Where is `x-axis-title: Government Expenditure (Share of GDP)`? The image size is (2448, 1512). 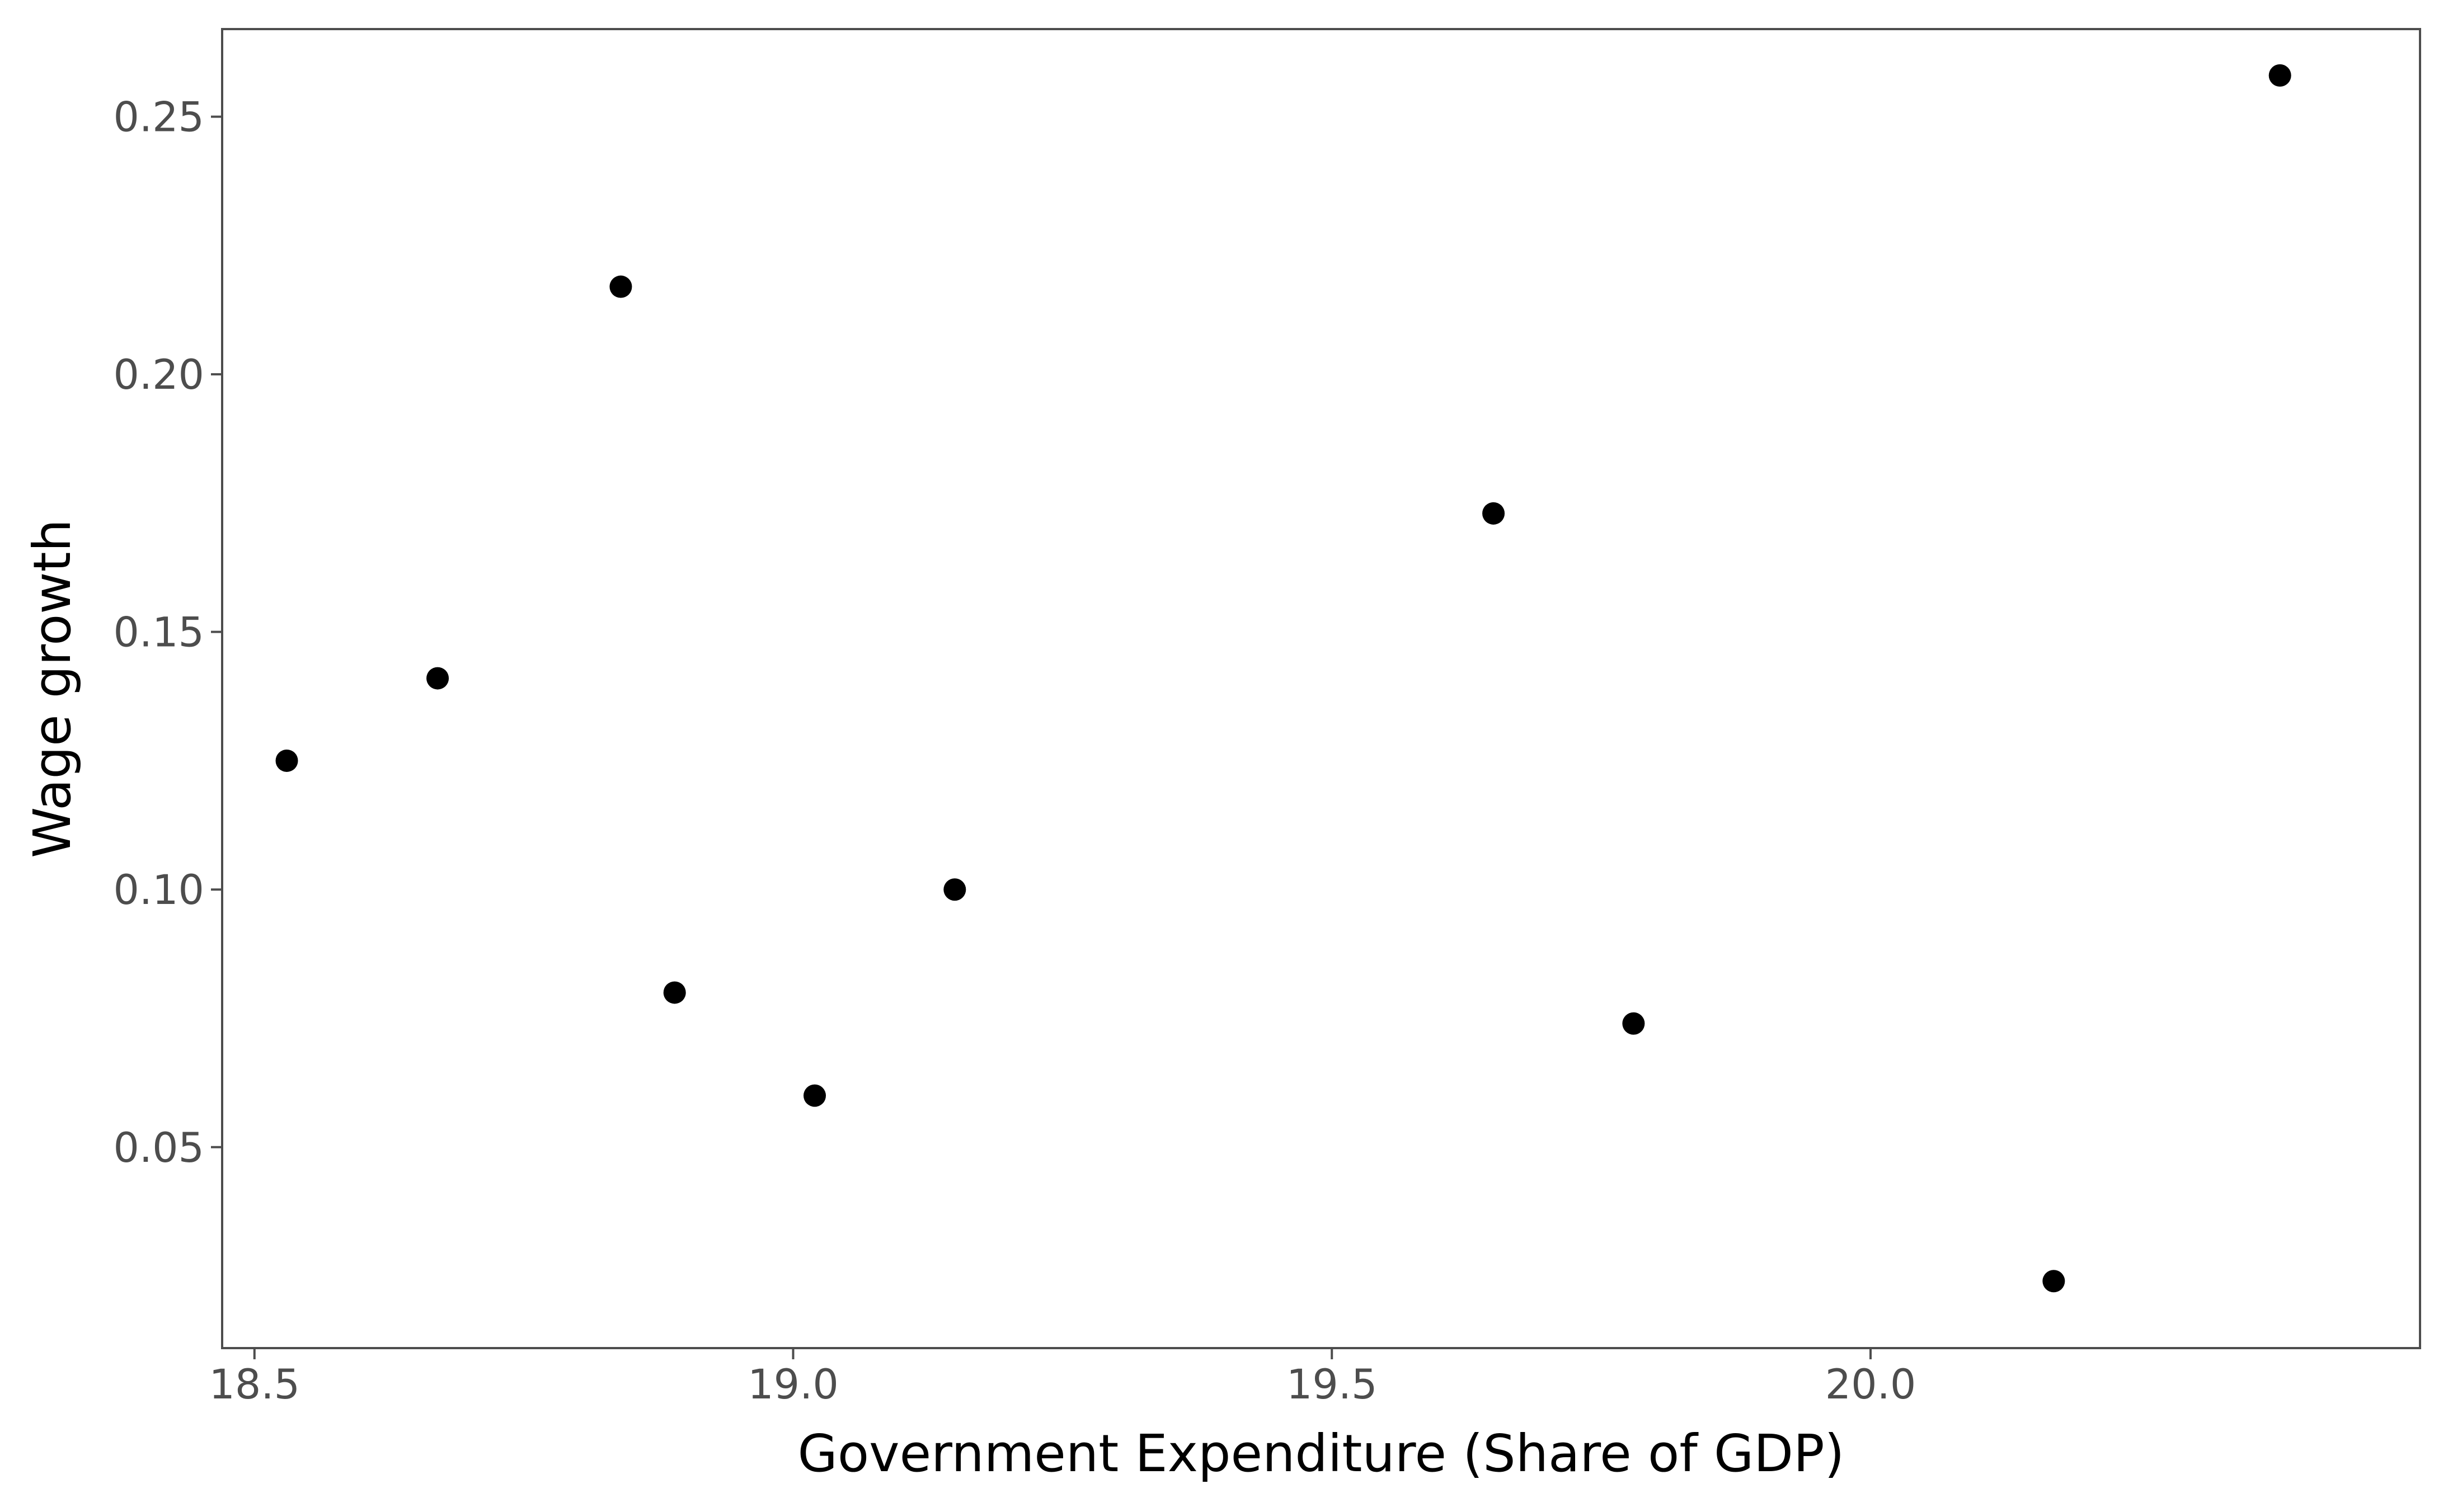
x-axis-title: Government Expenditure (Share of GDP) is located at coordinates (1321, 1454).